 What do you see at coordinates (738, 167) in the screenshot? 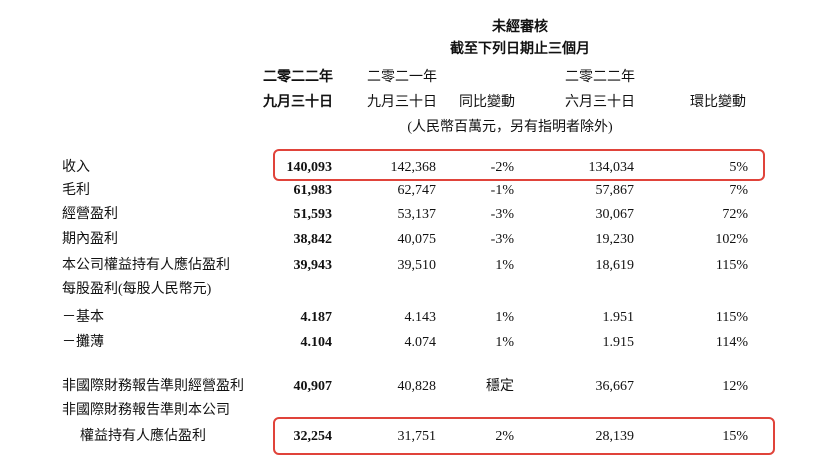
I see `cell: 5%` at bounding box center [738, 167].